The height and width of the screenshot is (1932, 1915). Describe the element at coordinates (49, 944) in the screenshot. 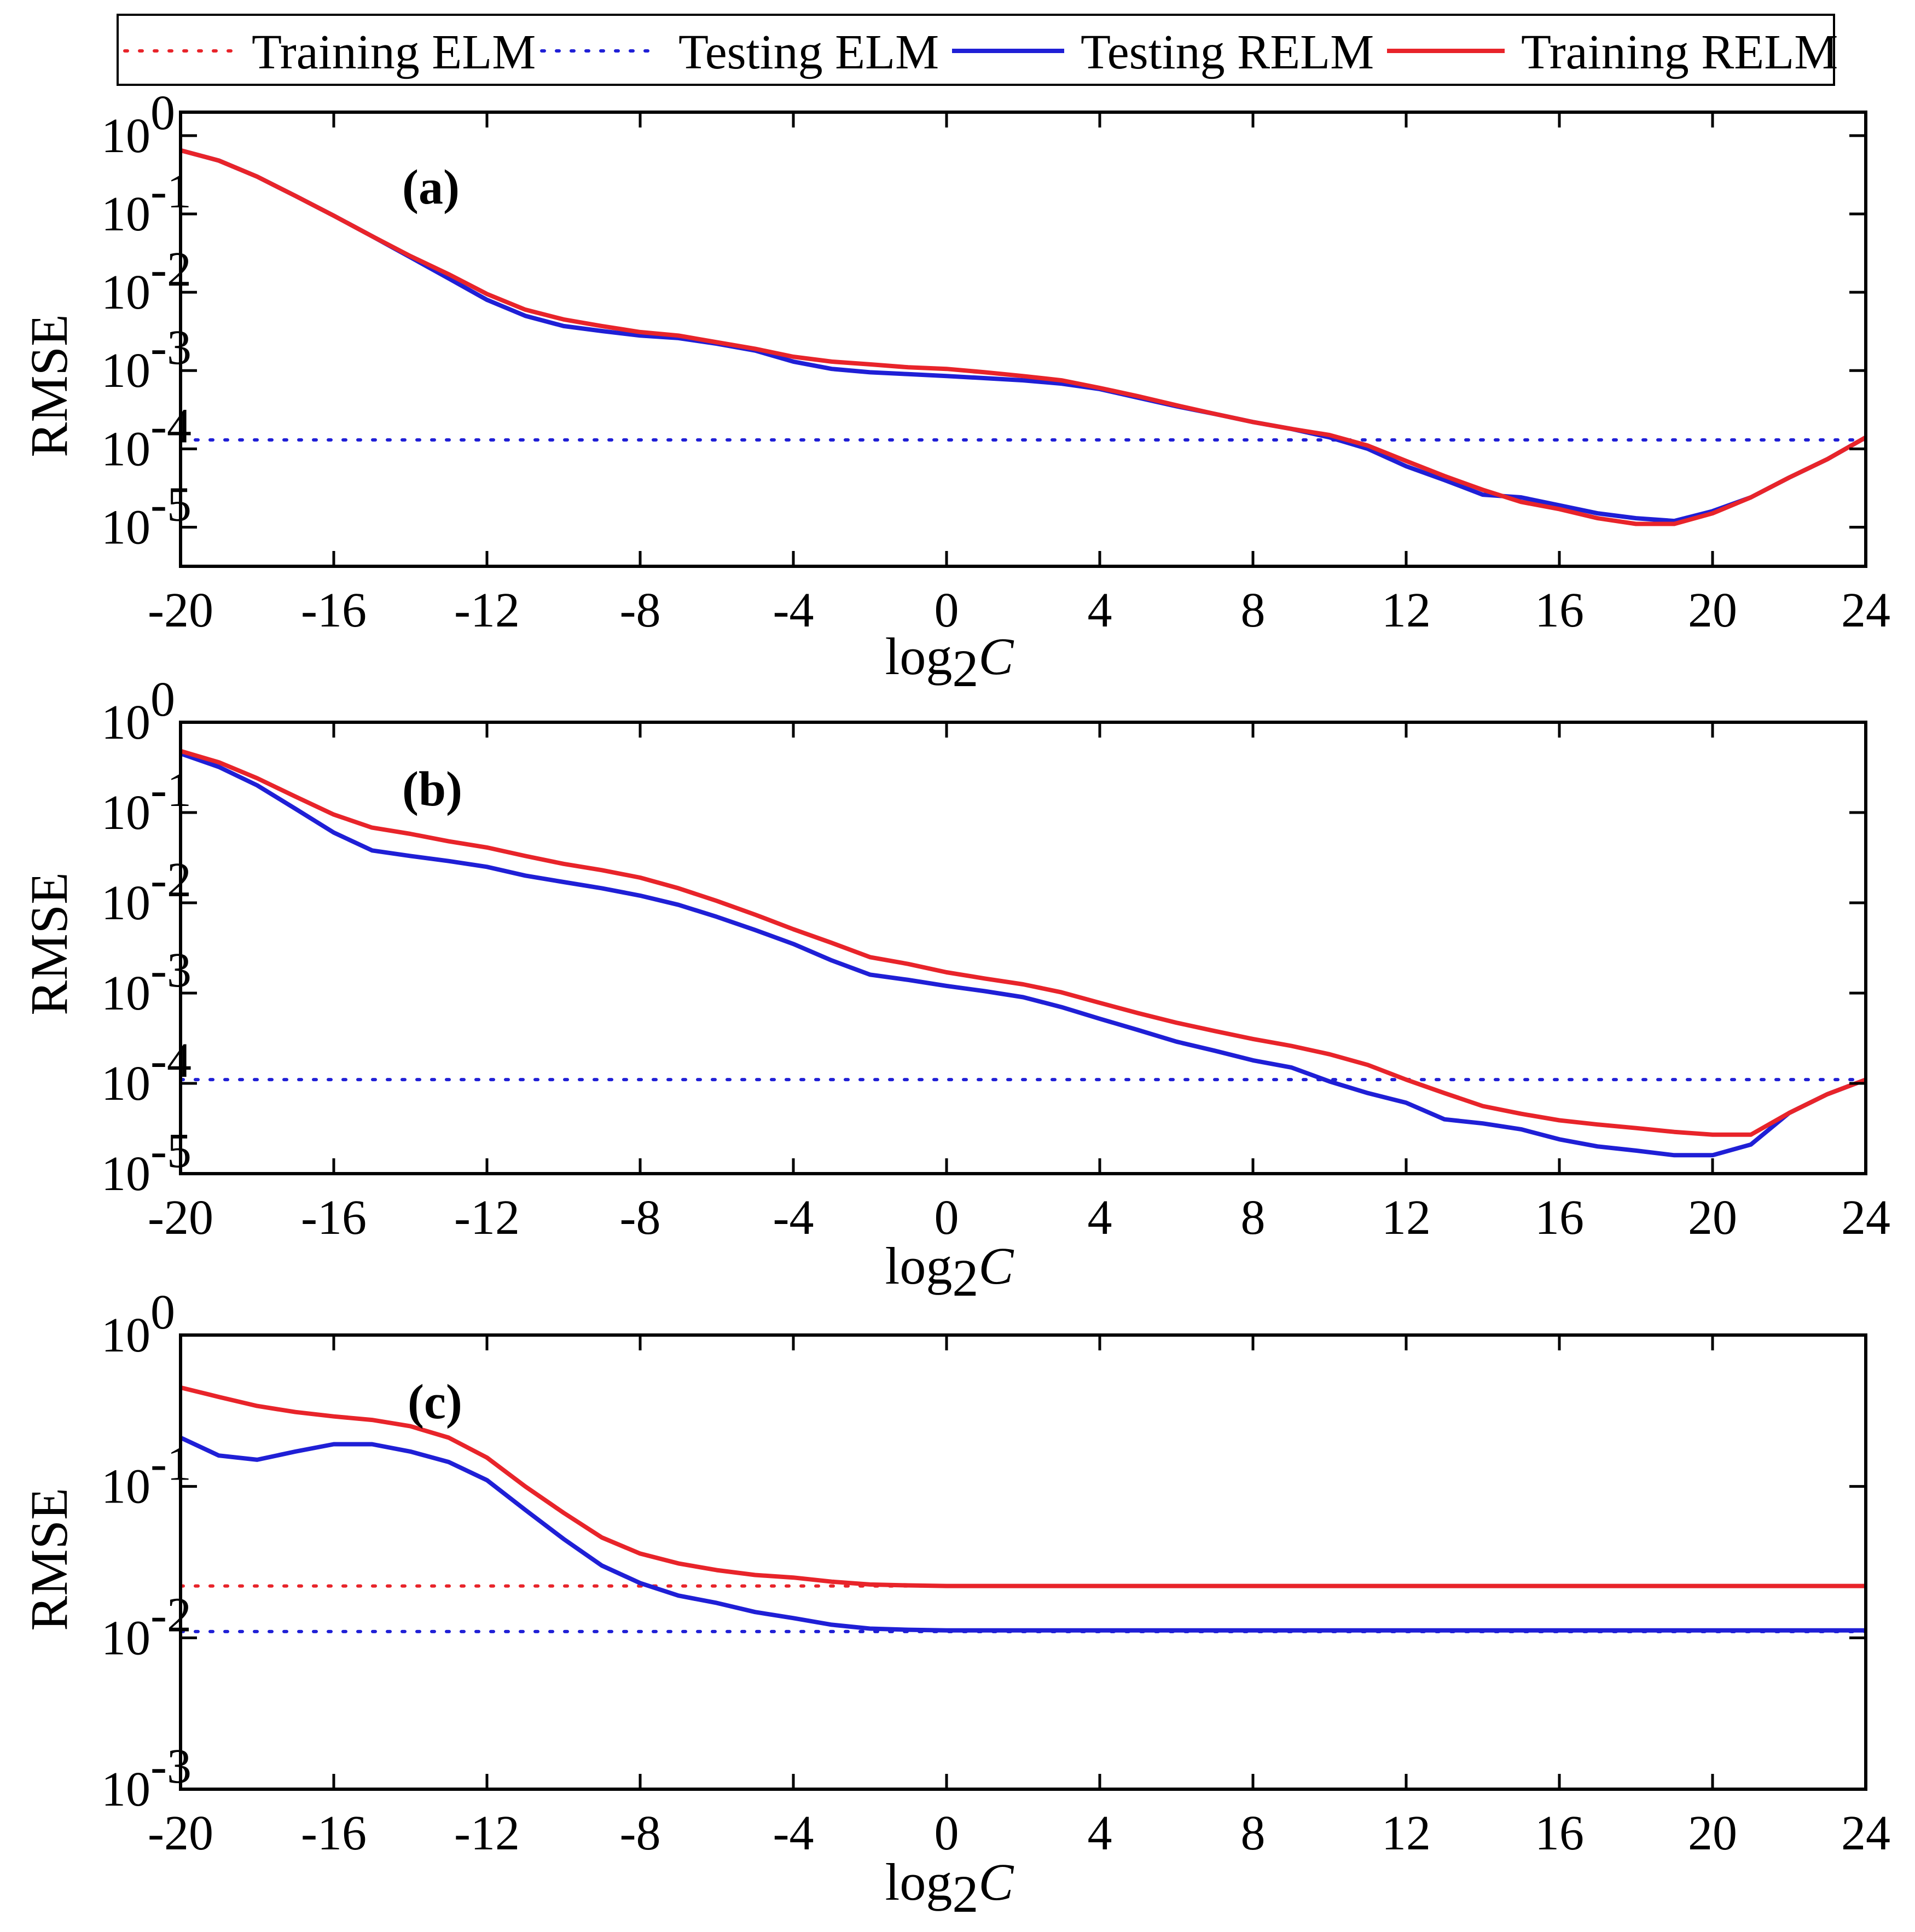

I see `panel-b-ylabel: RMSE` at that location.